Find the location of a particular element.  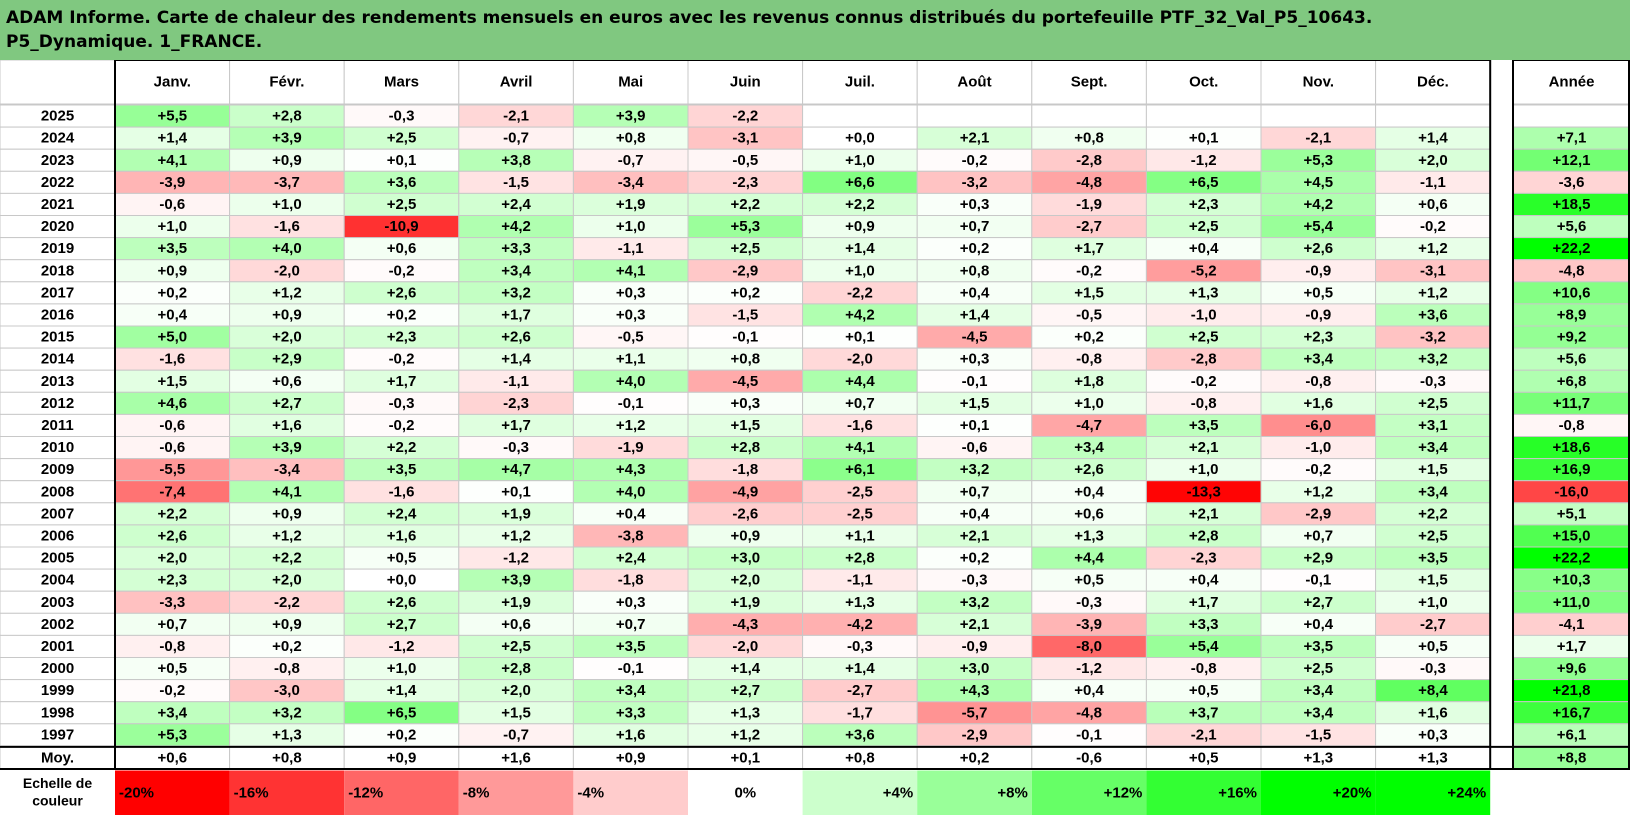

heatmap-value: -1,1 is located at coordinates (860, 580).